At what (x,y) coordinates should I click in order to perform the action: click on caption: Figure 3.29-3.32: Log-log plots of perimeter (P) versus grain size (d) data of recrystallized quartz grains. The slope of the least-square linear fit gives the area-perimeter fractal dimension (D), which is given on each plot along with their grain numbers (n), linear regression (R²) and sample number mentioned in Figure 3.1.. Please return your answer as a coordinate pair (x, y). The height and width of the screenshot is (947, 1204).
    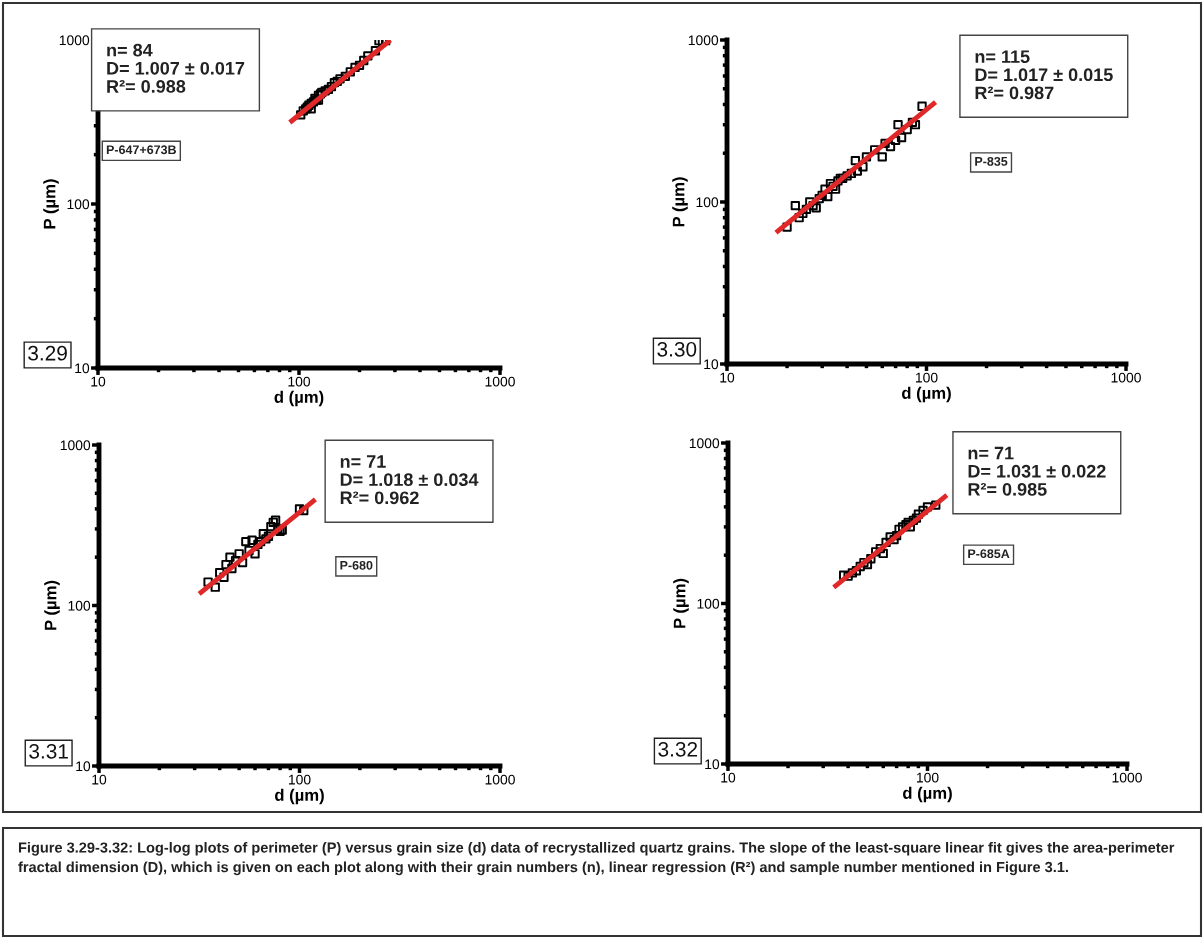
    Looking at the image, I should click on (596, 859).